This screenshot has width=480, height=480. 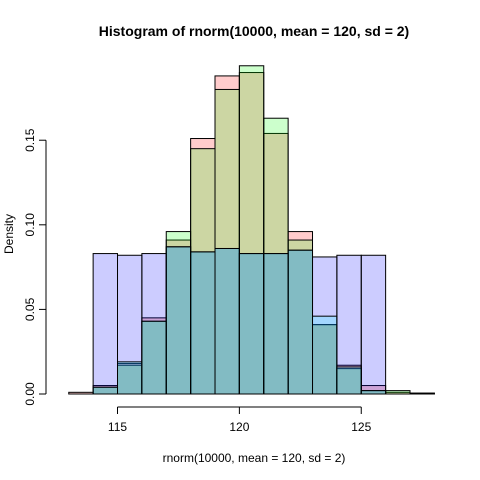 I want to click on x-tick-label: 120, so click(x=239, y=427).